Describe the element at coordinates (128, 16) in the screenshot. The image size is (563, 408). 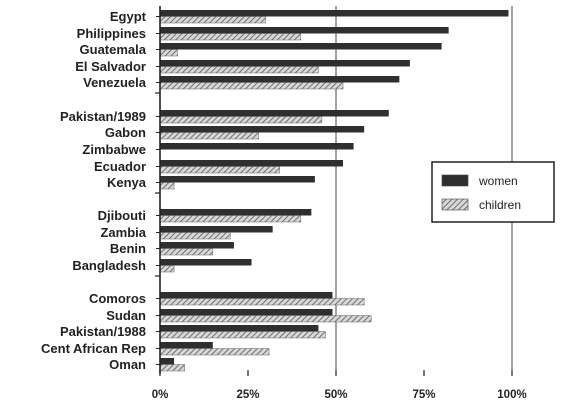
I see `category-label: Egypt` at that location.